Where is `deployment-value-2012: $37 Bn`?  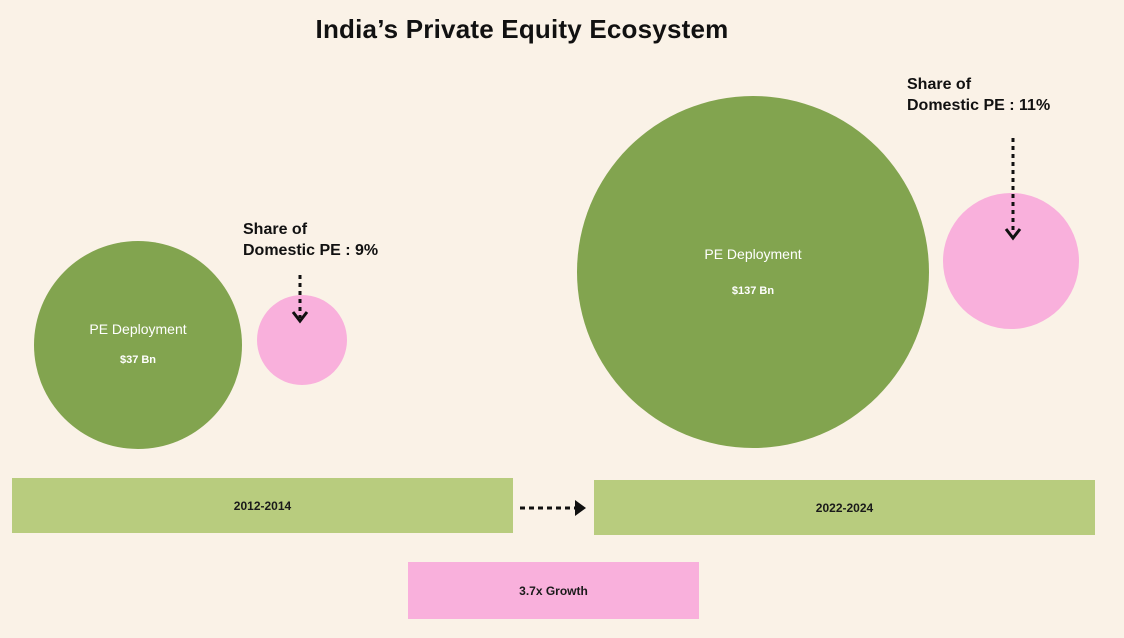
deployment-value-2012: $37 Bn is located at coordinates (138, 360).